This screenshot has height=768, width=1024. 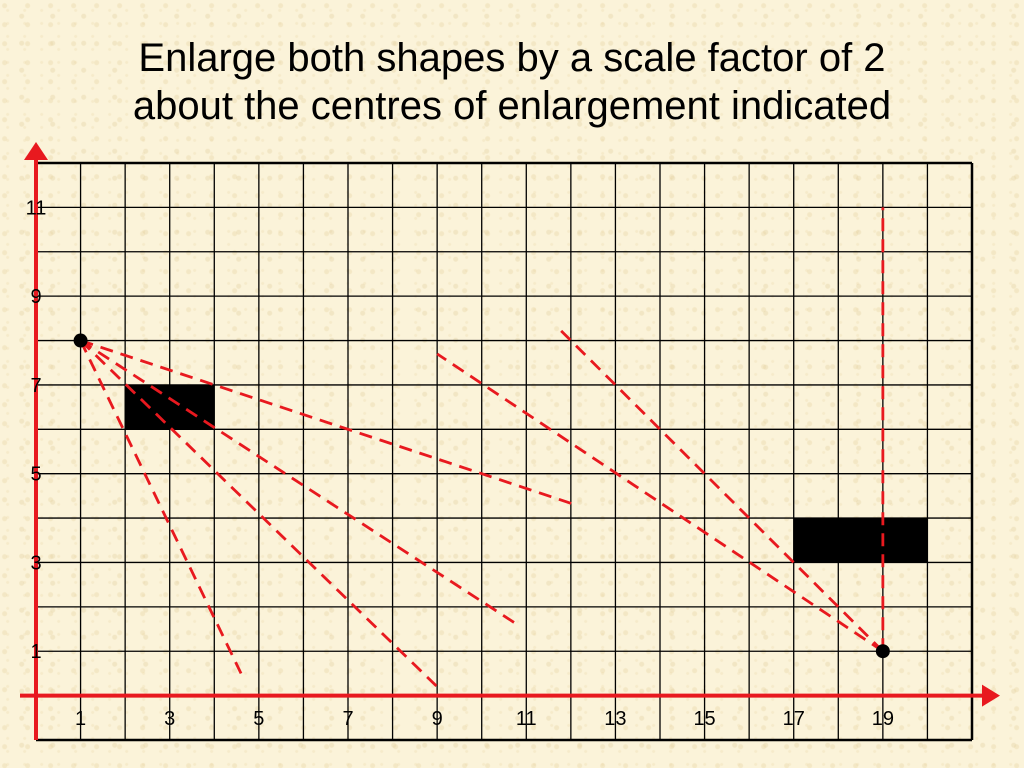 I want to click on y-tick-label: 5, so click(x=35, y=475).